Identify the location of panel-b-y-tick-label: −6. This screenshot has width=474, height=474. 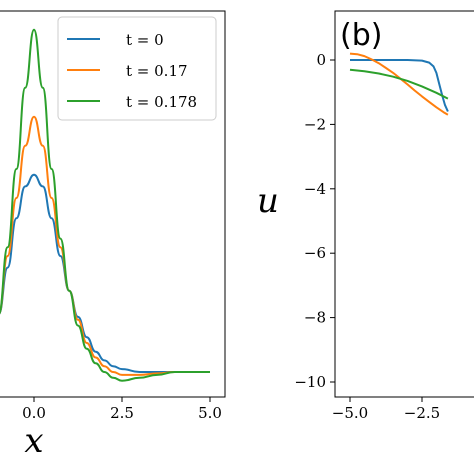
(315, 253).